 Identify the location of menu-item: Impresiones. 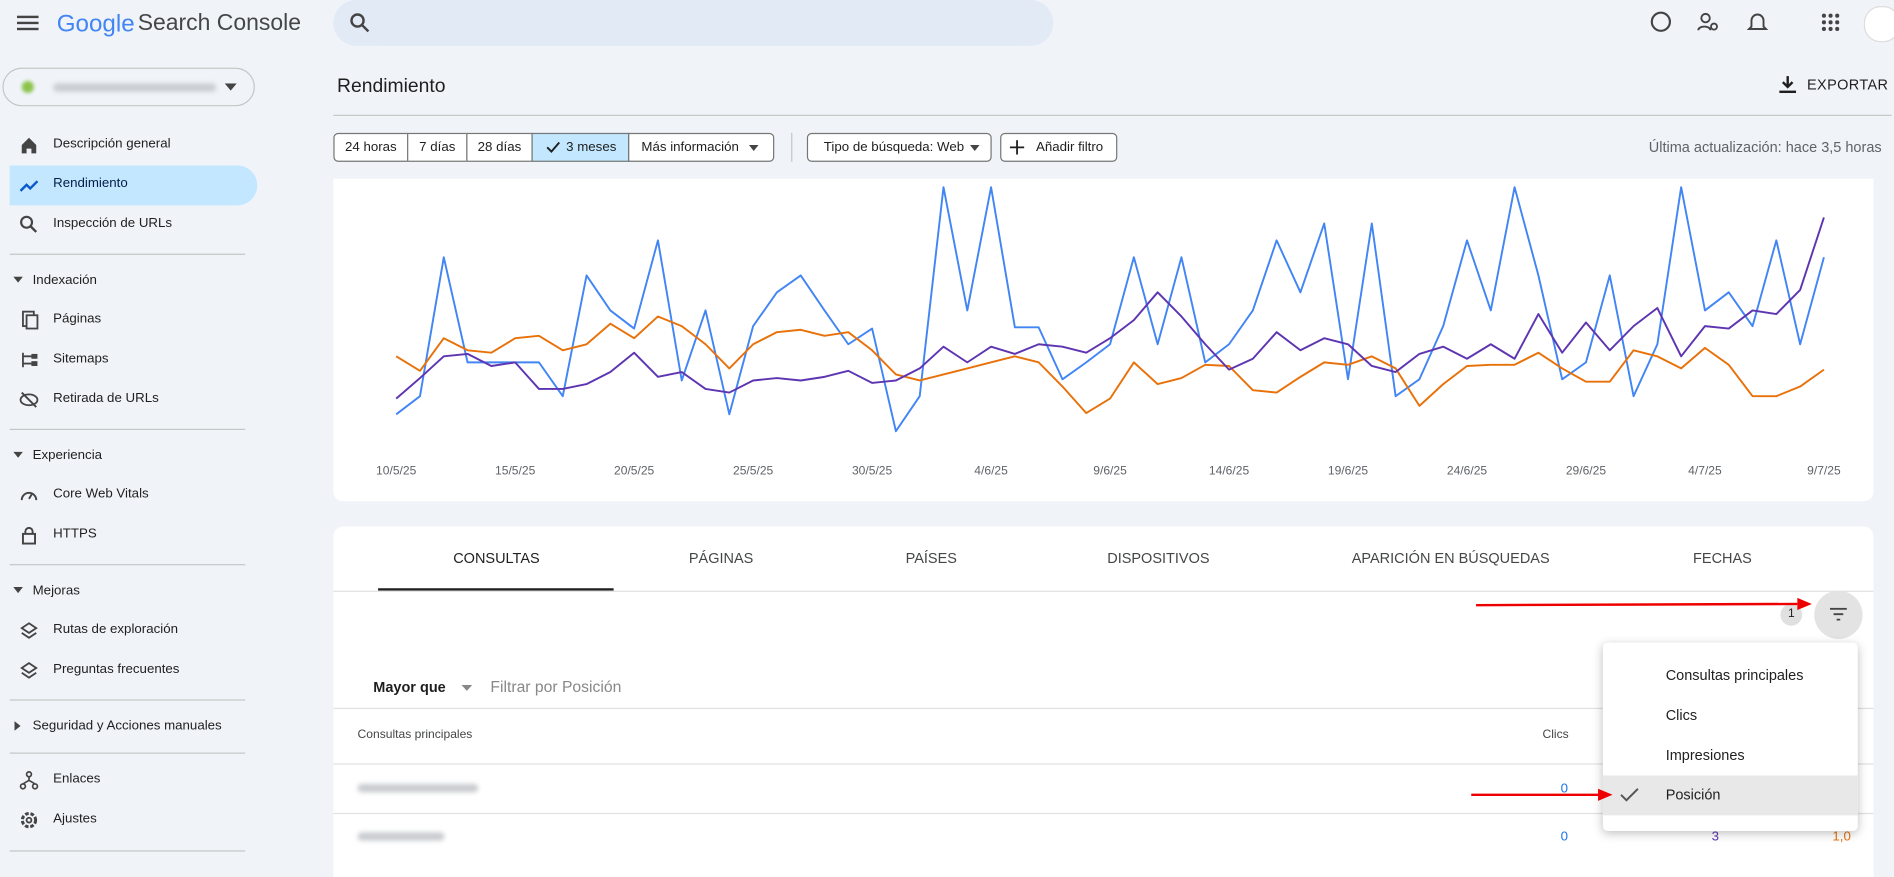
(1705, 755).